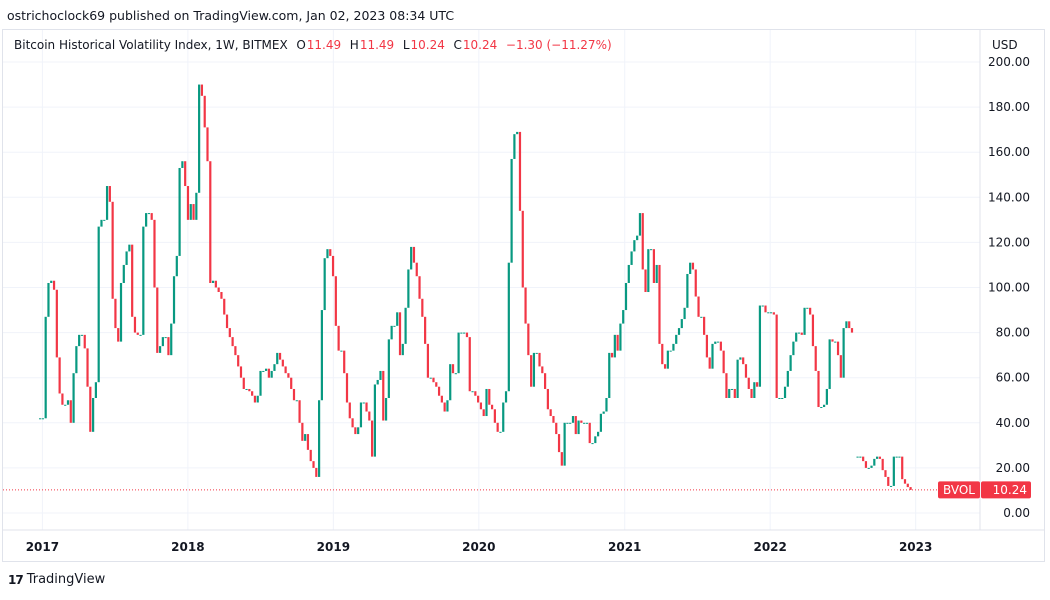 The height and width of the screenshot is (600, 1050). Describe the element at coordinates (1009, 242) in the screenshot. I see `y-tick-label: 120.00` at that location.